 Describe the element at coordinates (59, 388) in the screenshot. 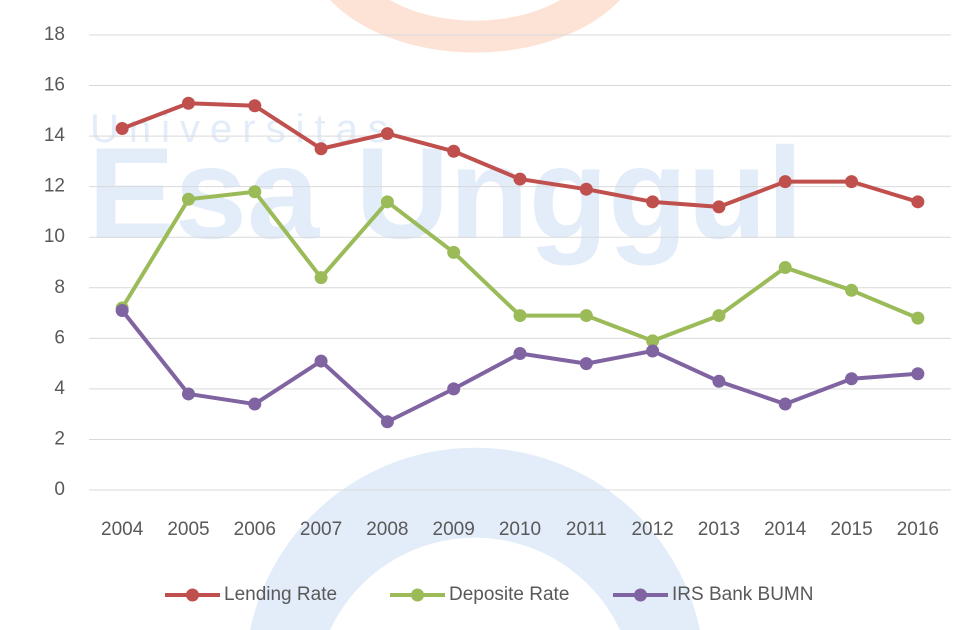

I see `y-tick-label: 4` at that location.